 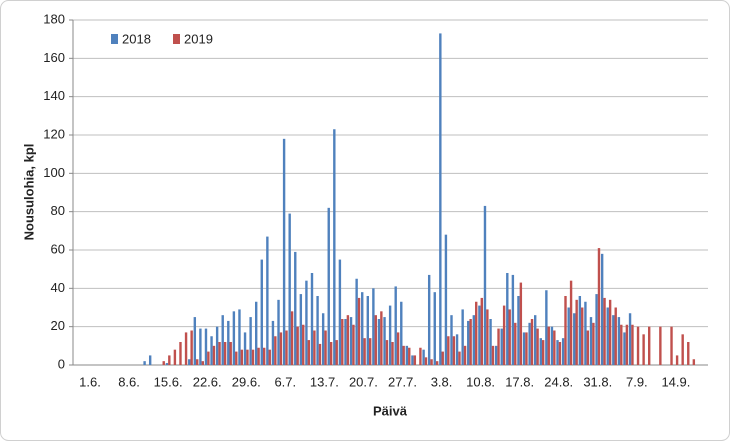 I want to click on x-tick-label: 10.8., so click(x=480, y=381).